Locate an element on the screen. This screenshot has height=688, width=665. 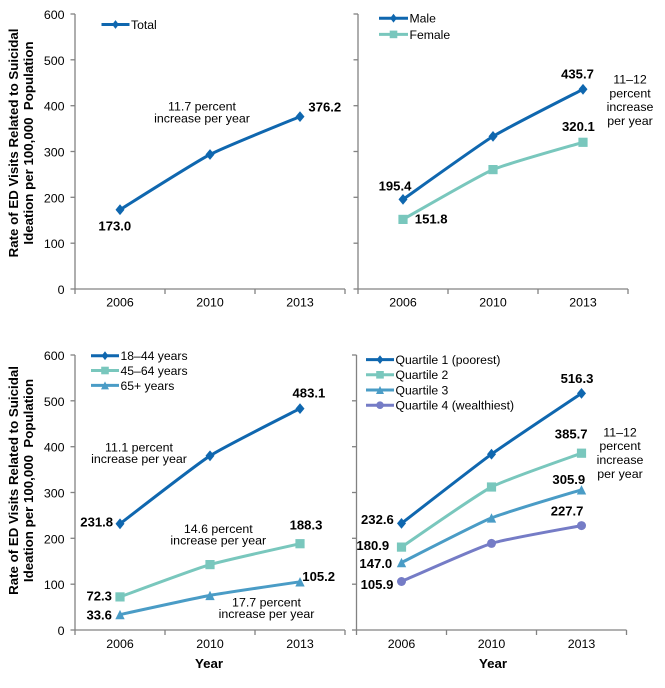
svg-text: 14.6 percent is located at coordinates (218, 529).